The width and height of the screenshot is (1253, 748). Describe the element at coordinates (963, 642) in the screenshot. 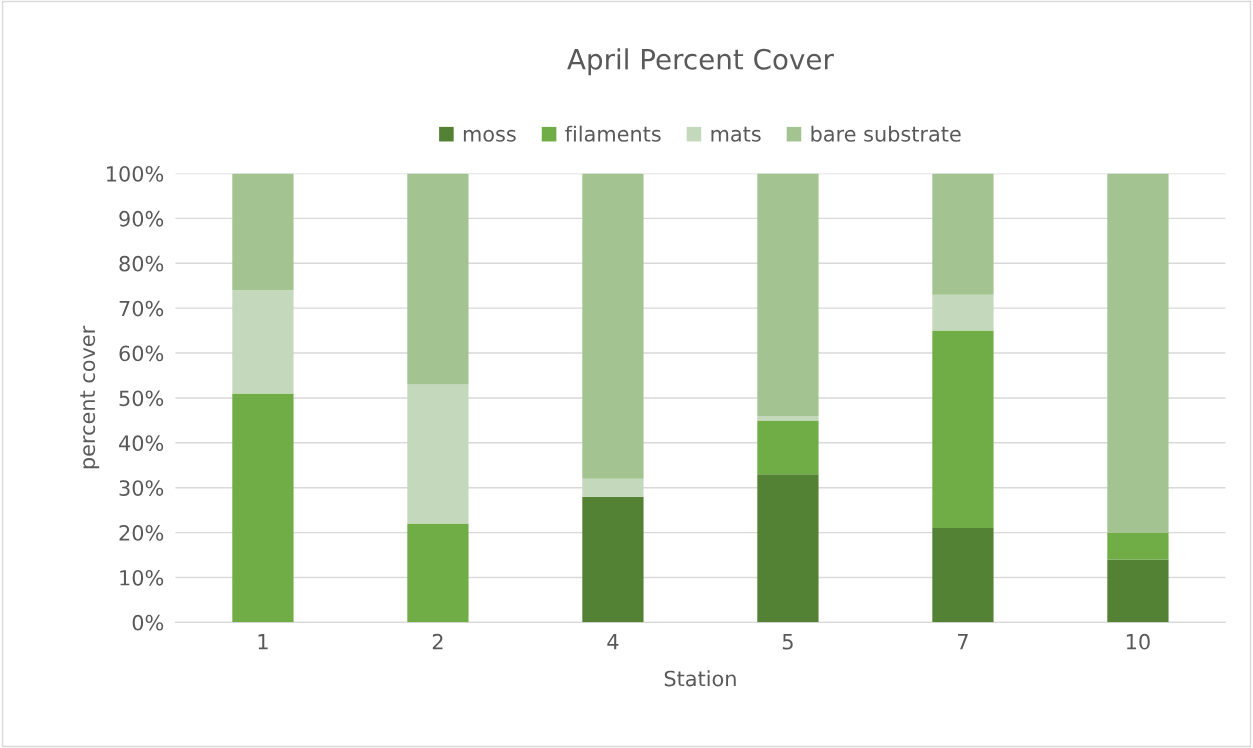

I see `x-tick-label: 7` at that location.